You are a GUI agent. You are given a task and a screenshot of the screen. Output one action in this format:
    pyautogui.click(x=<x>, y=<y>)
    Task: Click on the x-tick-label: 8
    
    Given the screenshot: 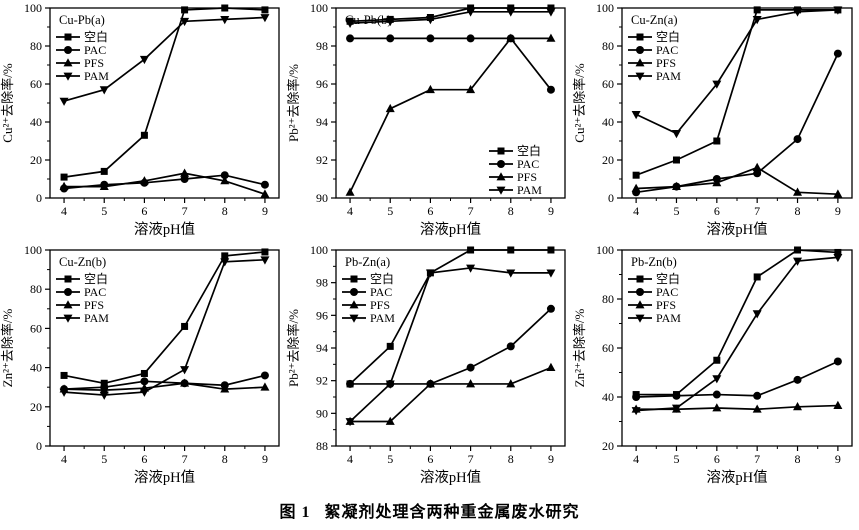 What is the action you would take?
    pyautogui.click(x=225, y=211)
    